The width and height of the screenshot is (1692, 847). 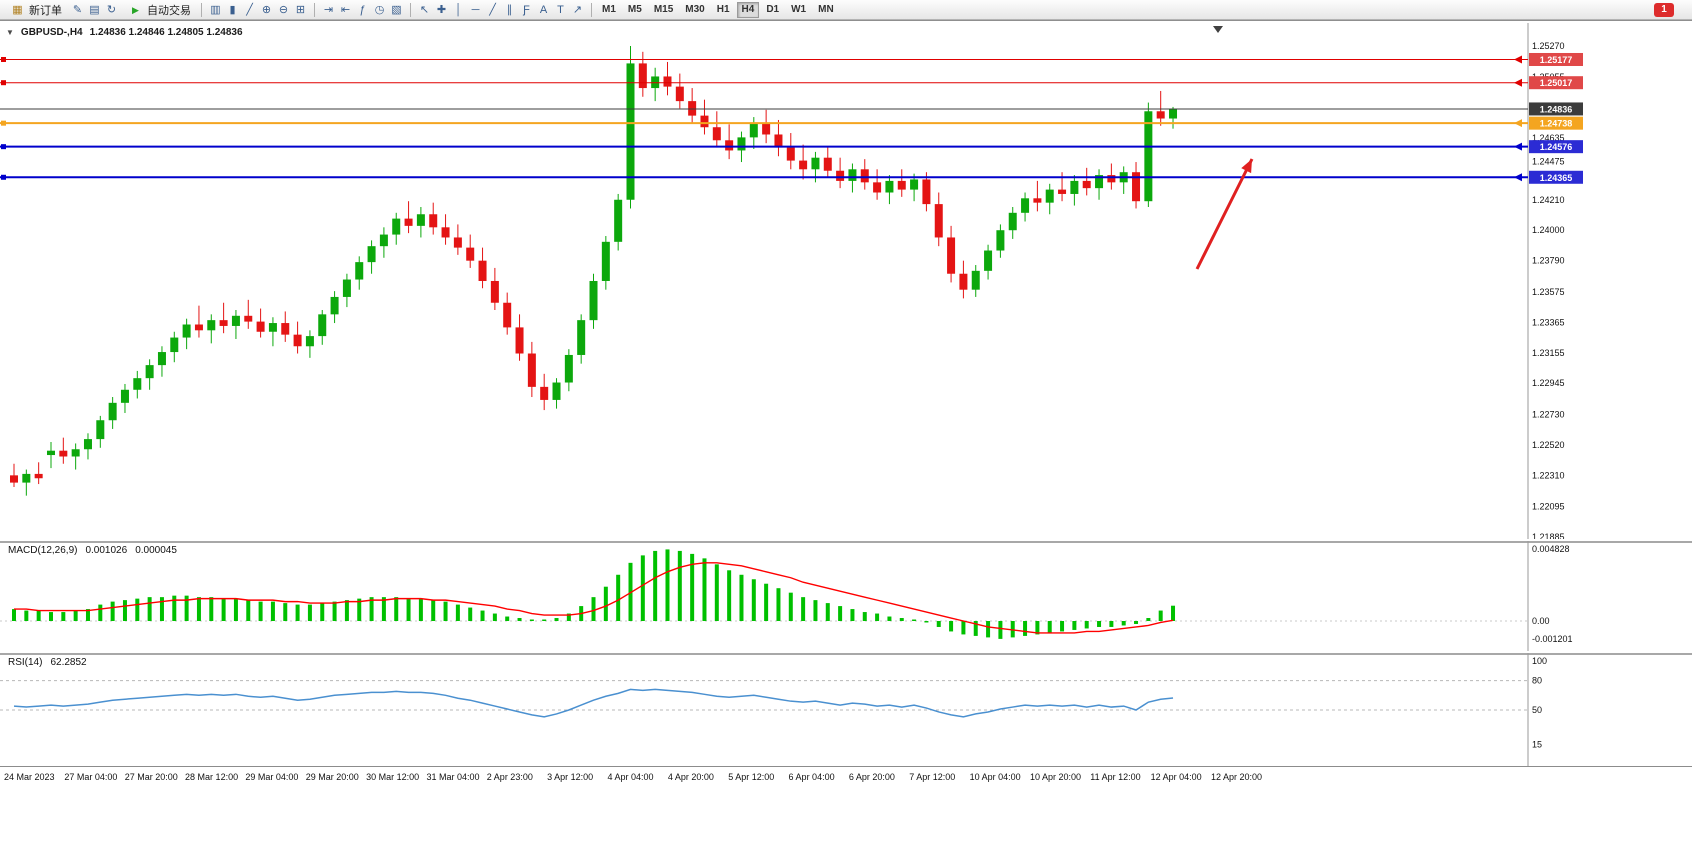 I want to click on macd-indicator-panel: 0.004828 0.00 -0.001201, so click(x=846, y=596).